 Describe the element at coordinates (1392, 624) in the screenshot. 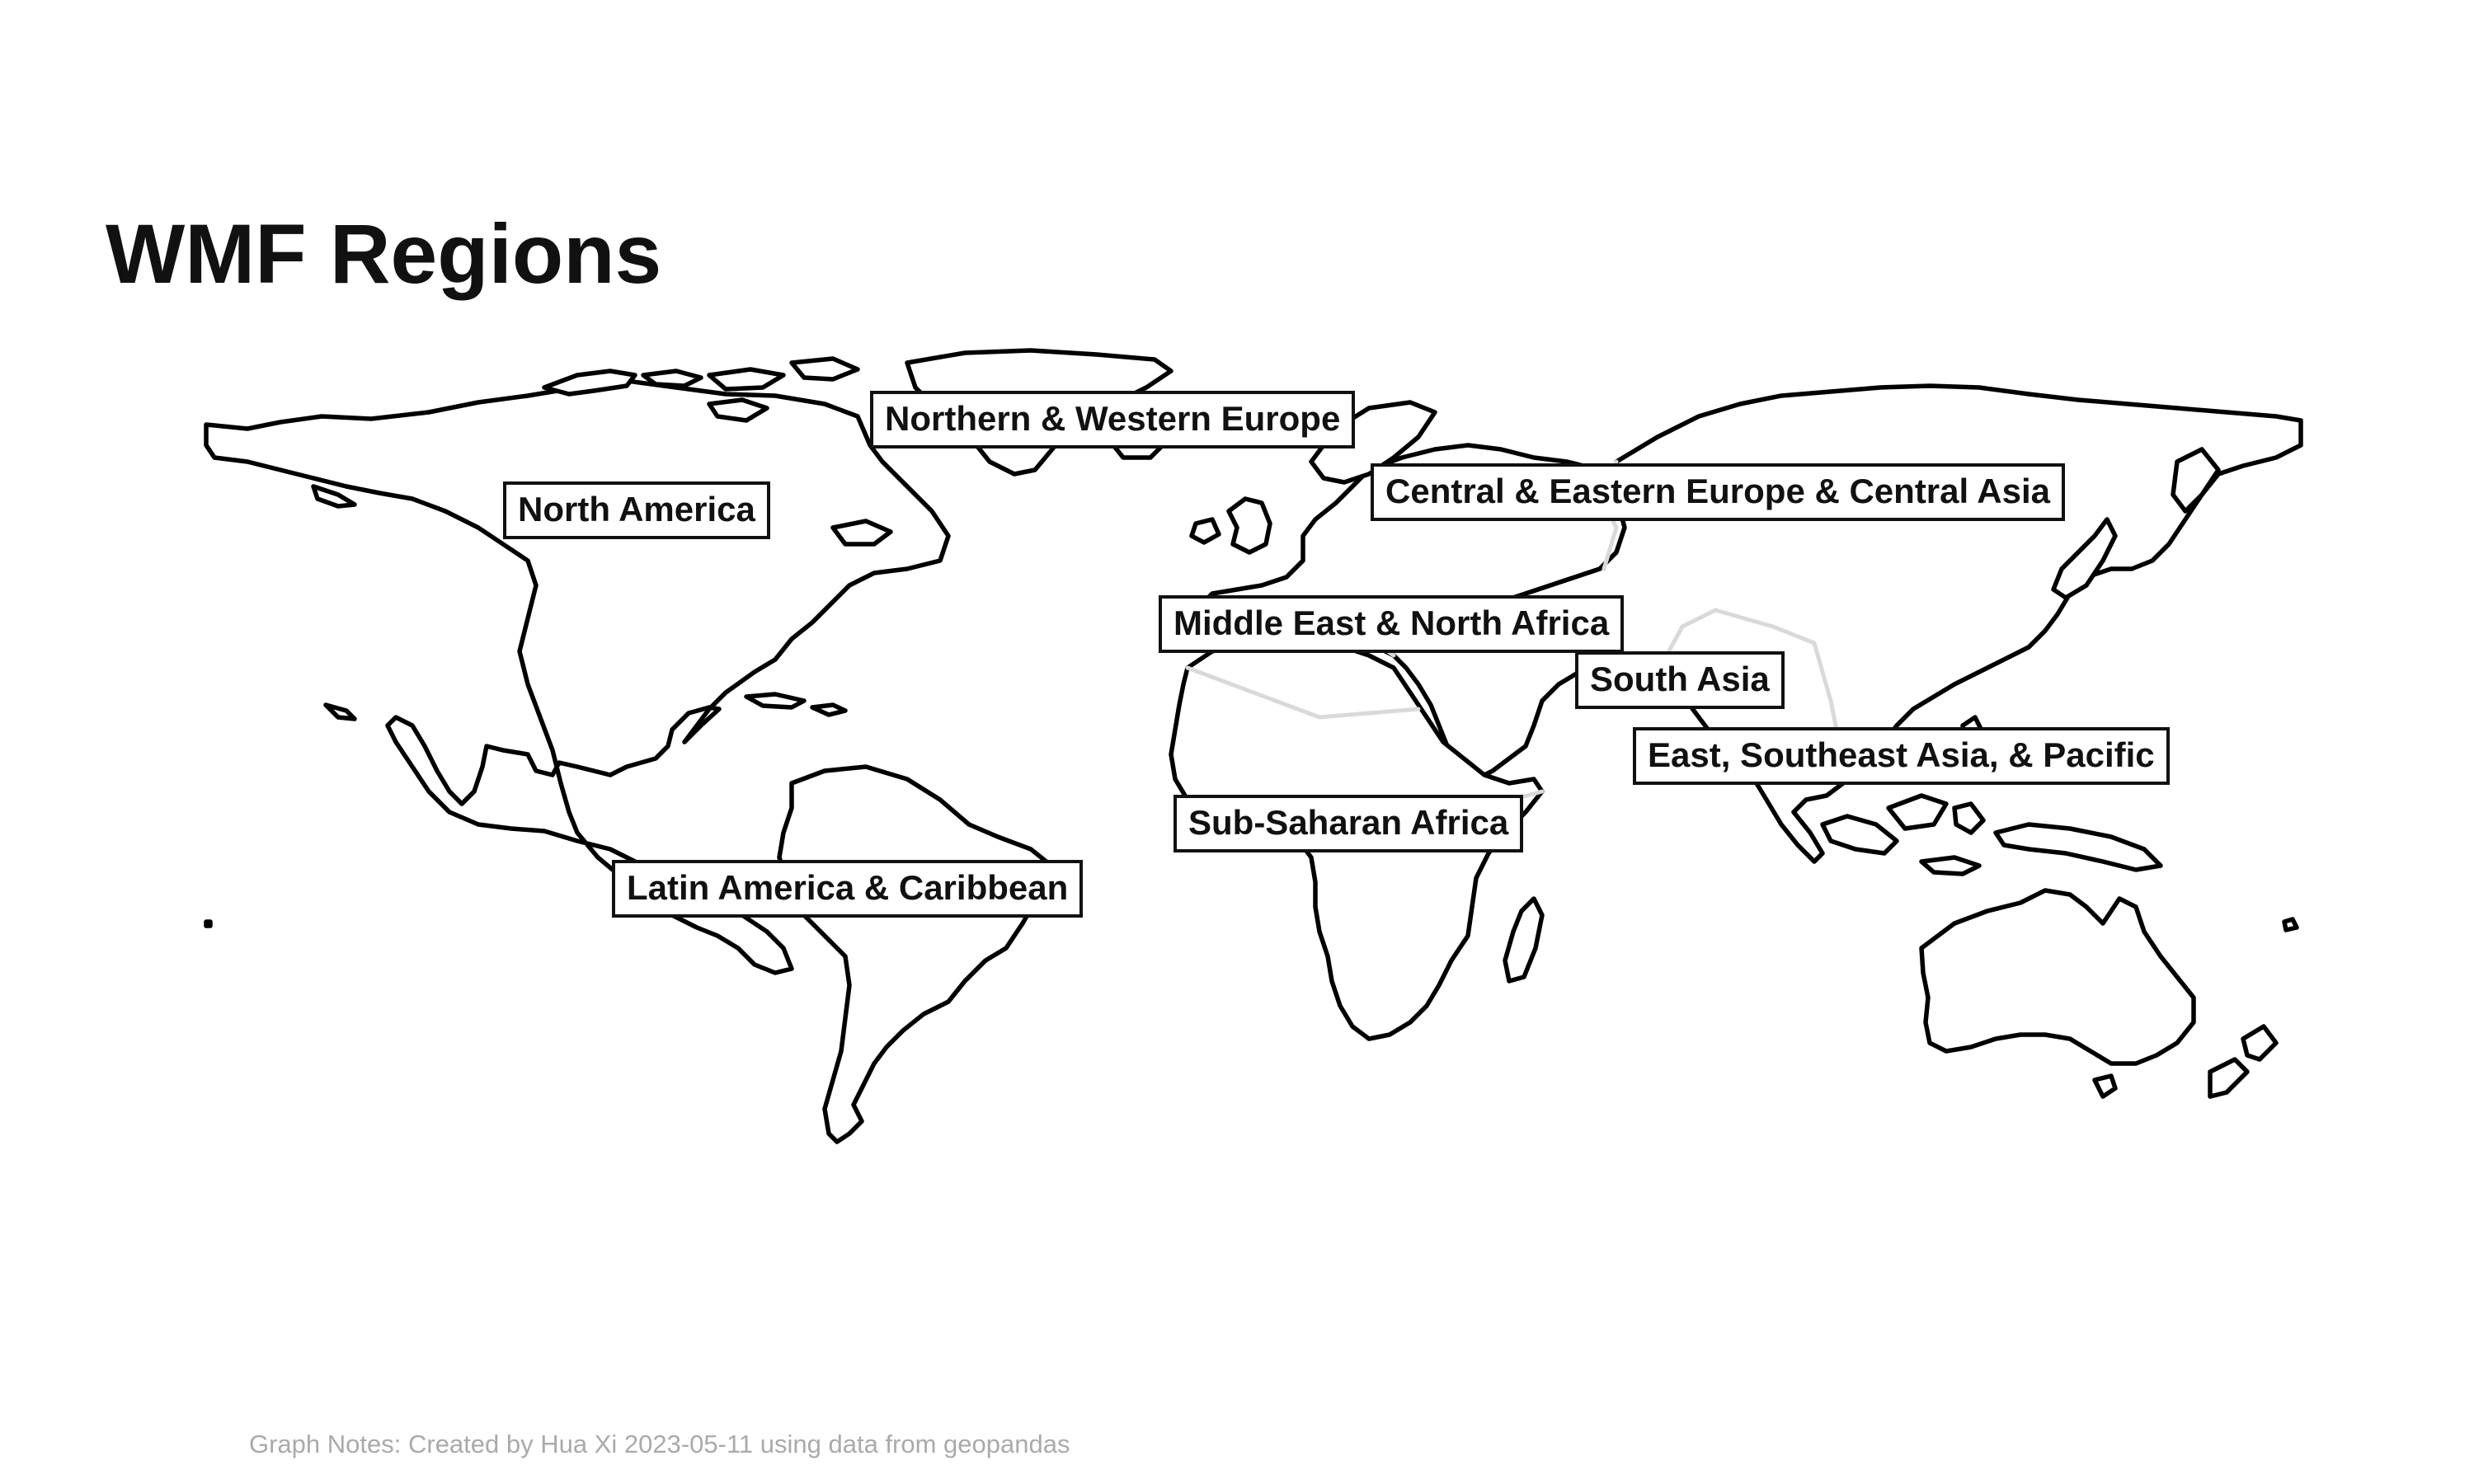

I see `region-label-middle-east-north-africa: Middle East & North Africa` at that location.